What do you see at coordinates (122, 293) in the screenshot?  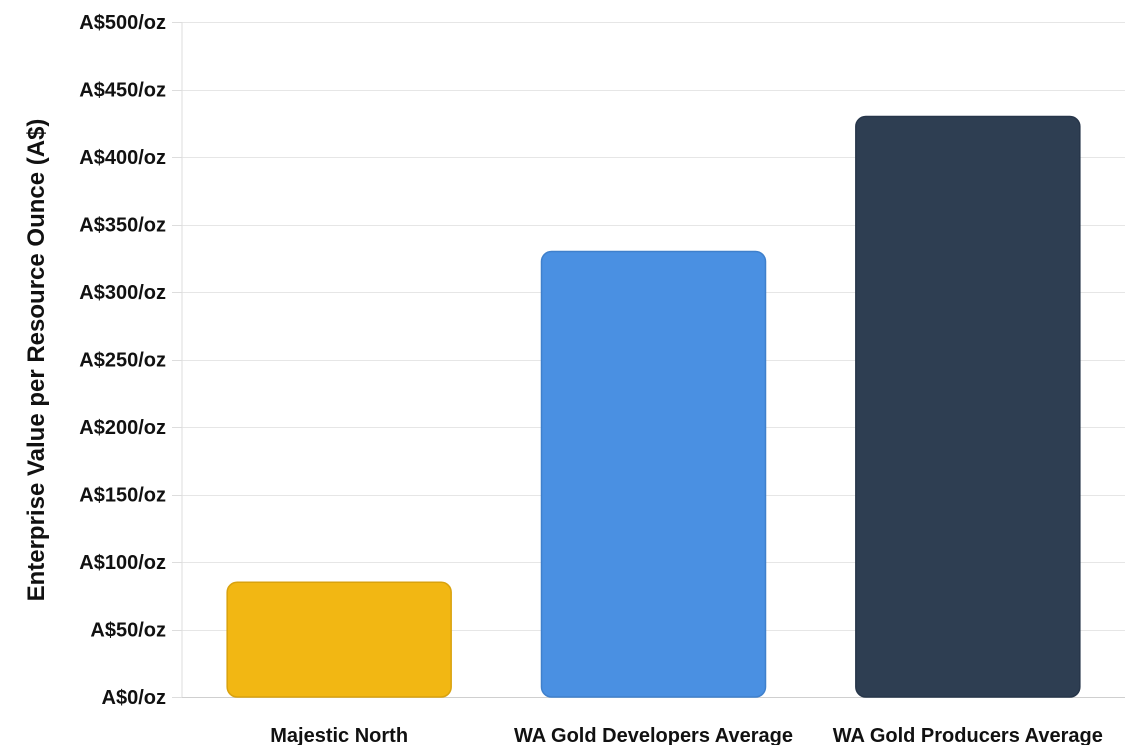 I see `y-tick-label: A$300/oz` at bounding box center [122, 293].